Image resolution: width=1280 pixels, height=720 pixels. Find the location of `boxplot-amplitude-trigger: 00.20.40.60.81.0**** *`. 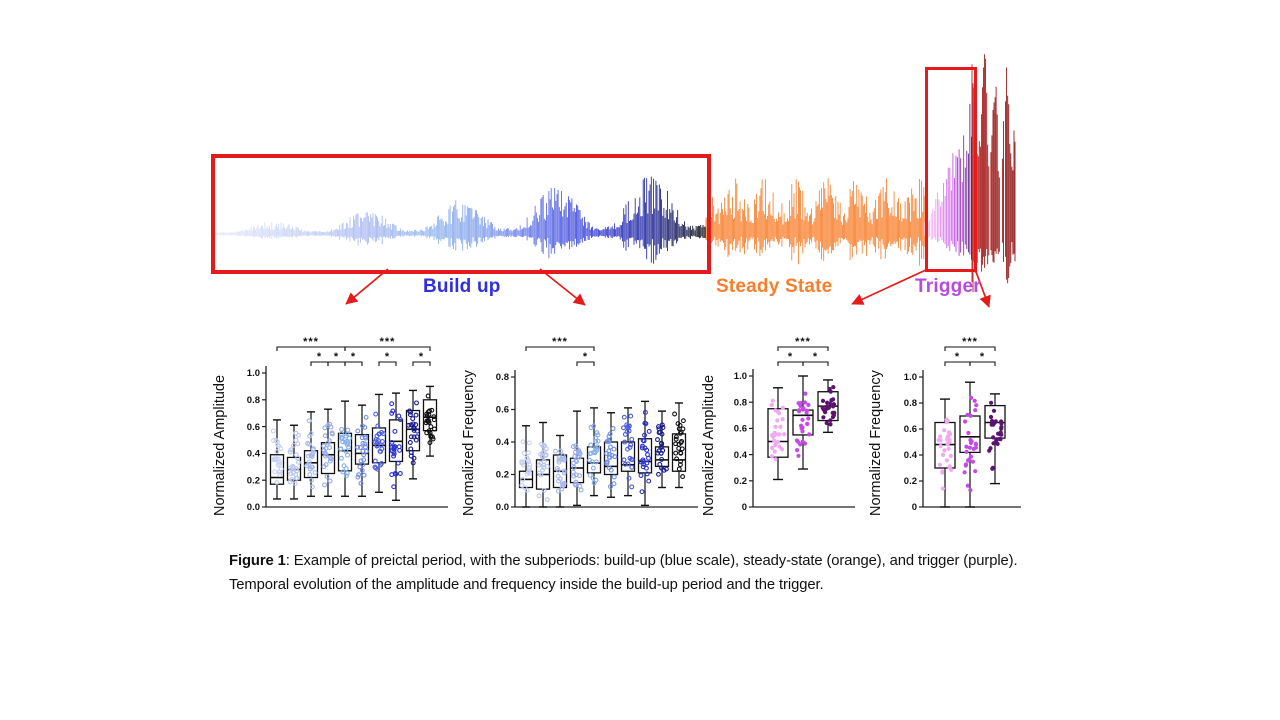

boxplot-amplitude-trigger: 00.20.40.60.81.0**** * is located at coordinates (794, 424).